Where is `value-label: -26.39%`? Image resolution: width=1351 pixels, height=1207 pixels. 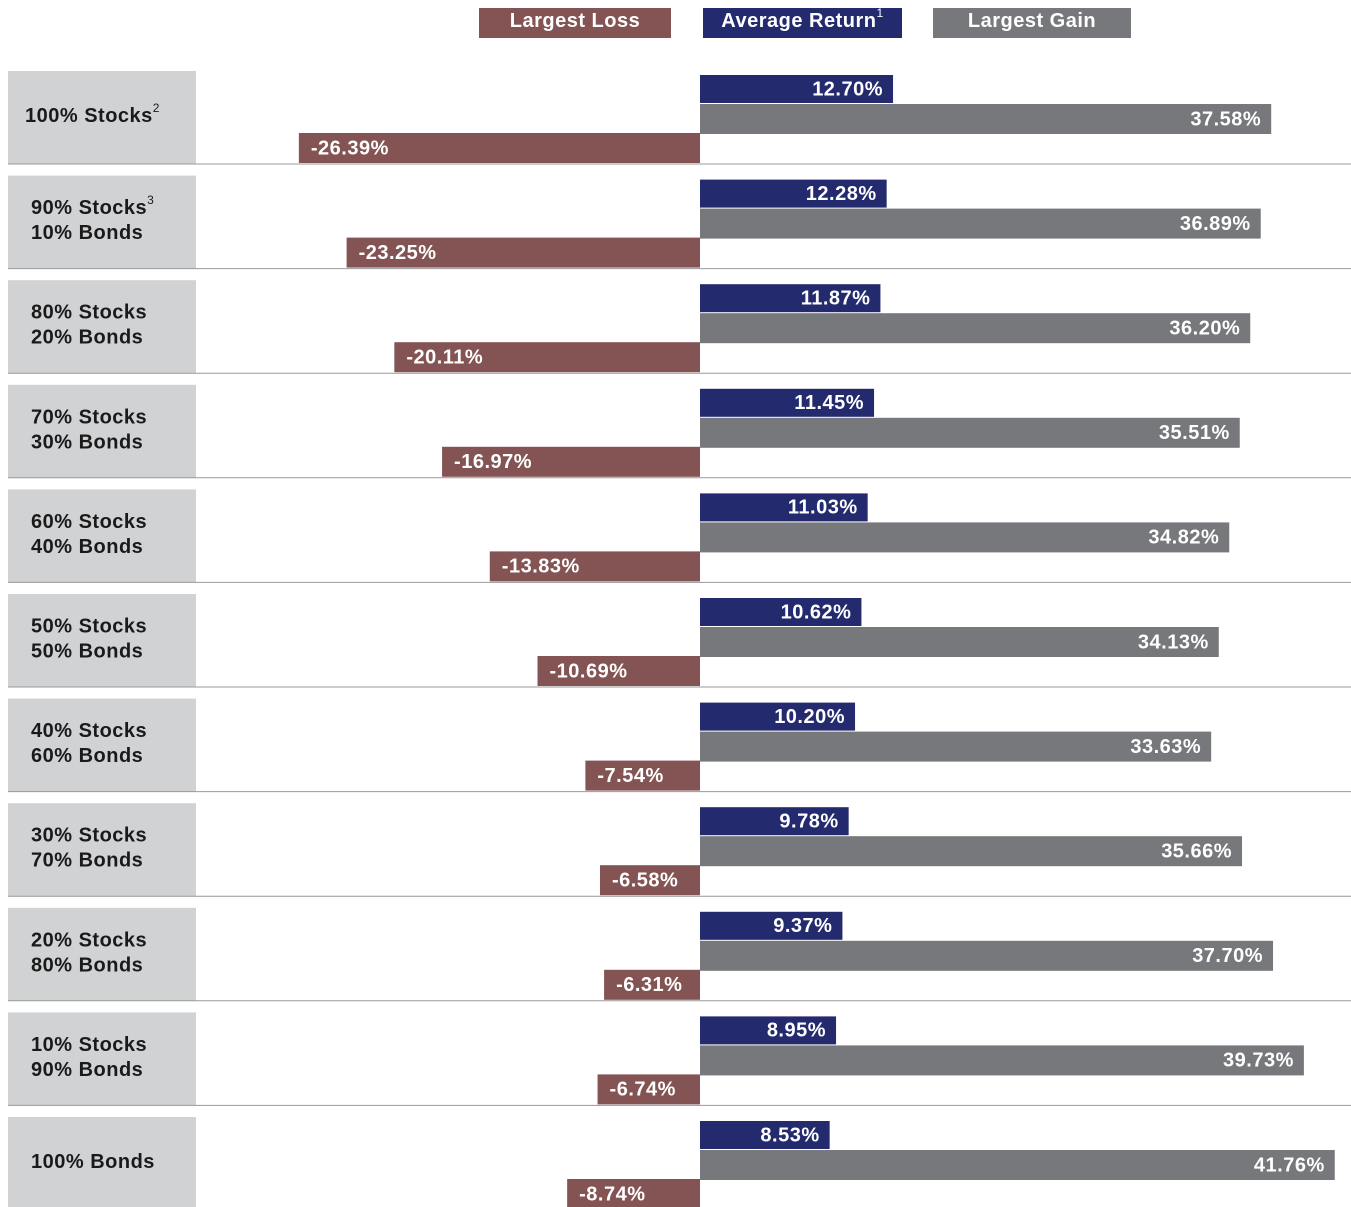
value-label: -26.39% is located at coordinates (350, 148).